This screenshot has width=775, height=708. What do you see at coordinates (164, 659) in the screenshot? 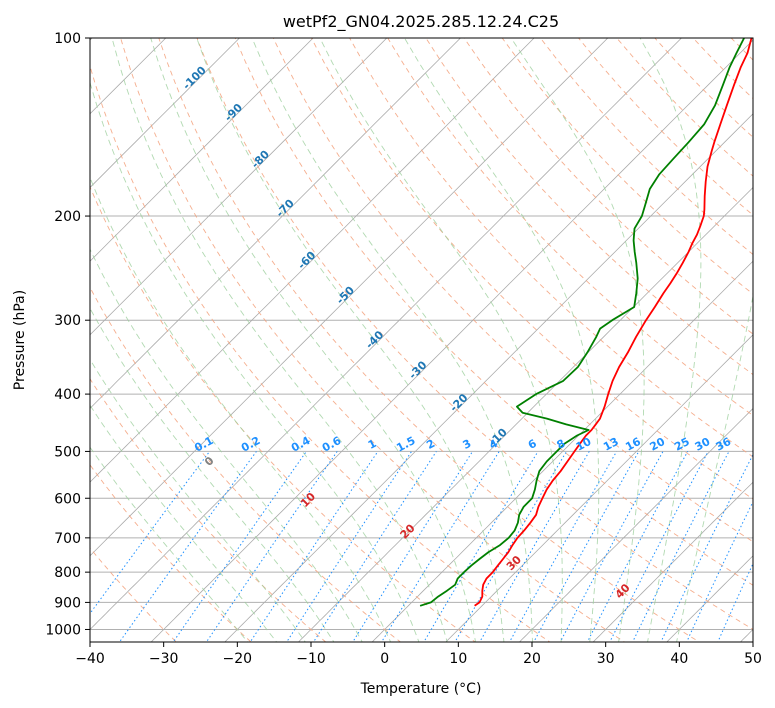
I see `x-tick-label: −30` at bounding box center [164, 659].